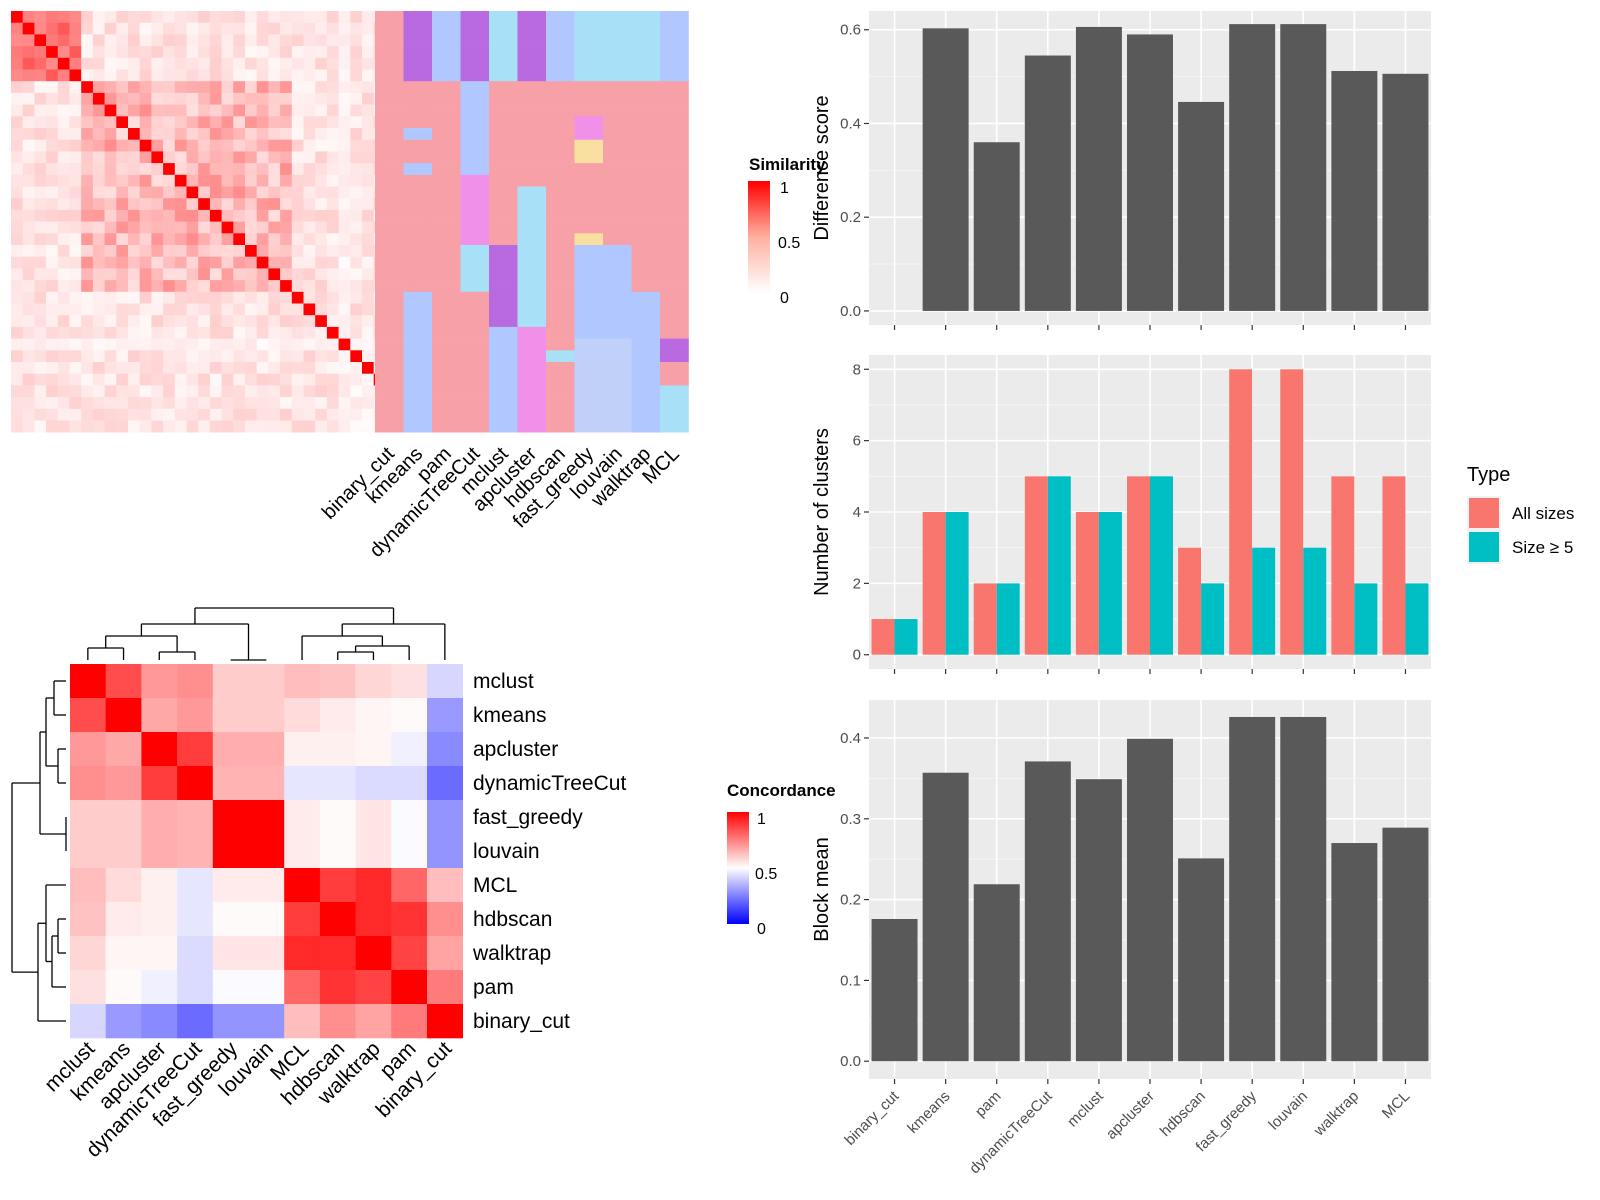 This screenshot has height=1200, width=1600. What do you see at coordinates (1138, 565) in the screenshot?
I see `bar-apcluster-all-sizes` at bounding box center [1138, 565].